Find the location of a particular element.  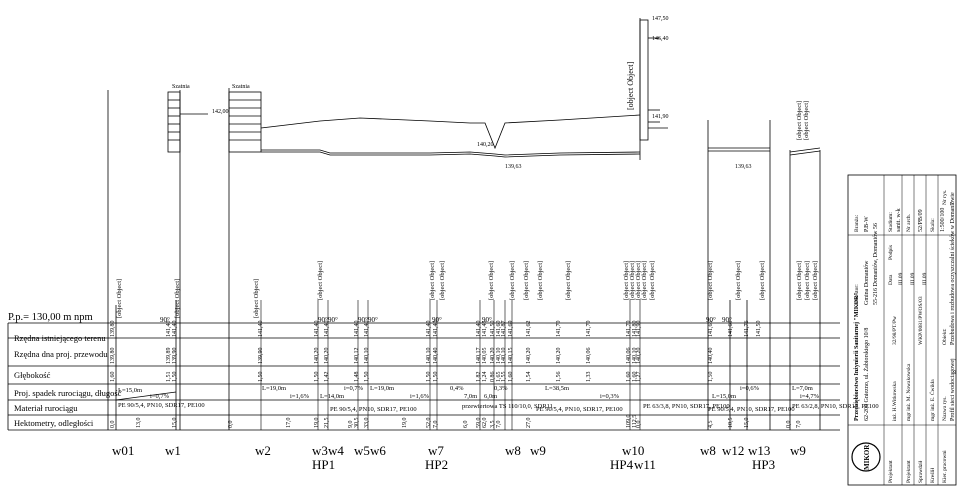

node-label: HP1 is located at coordinates (323, 464).